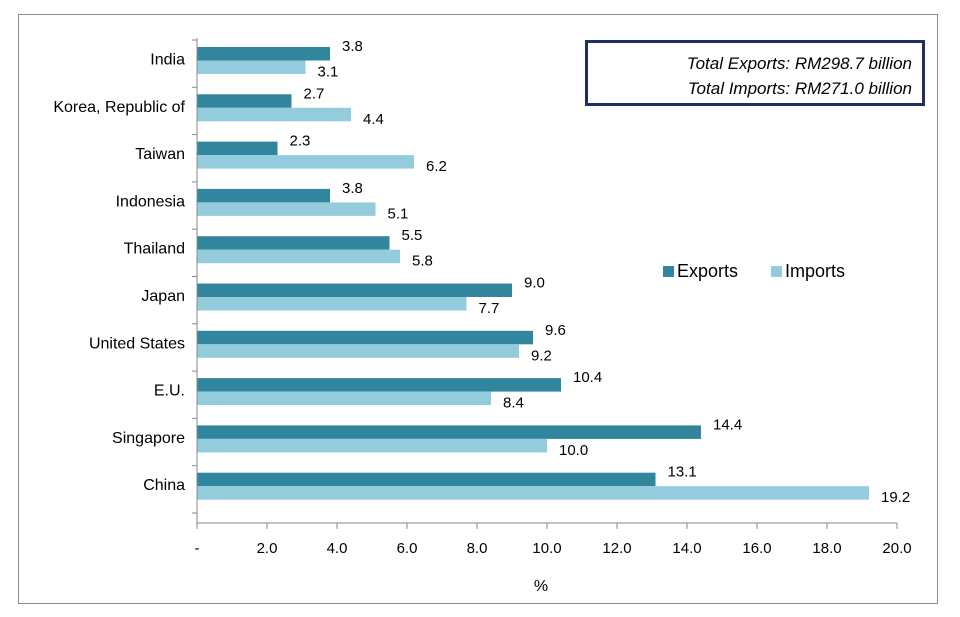  I want to click on x-tick-label-6: 12.0, so click(616, 548).